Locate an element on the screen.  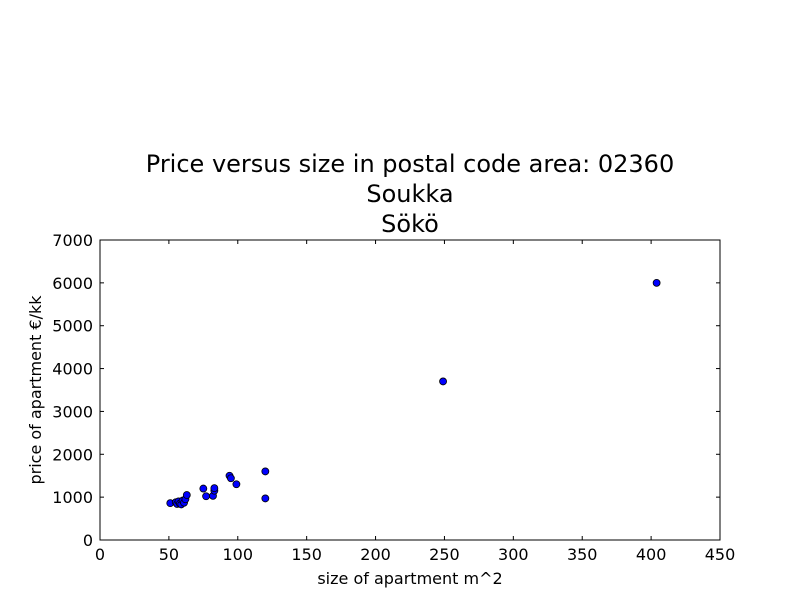
y-tick-label: 4000 is located at coordinates (72, 369).